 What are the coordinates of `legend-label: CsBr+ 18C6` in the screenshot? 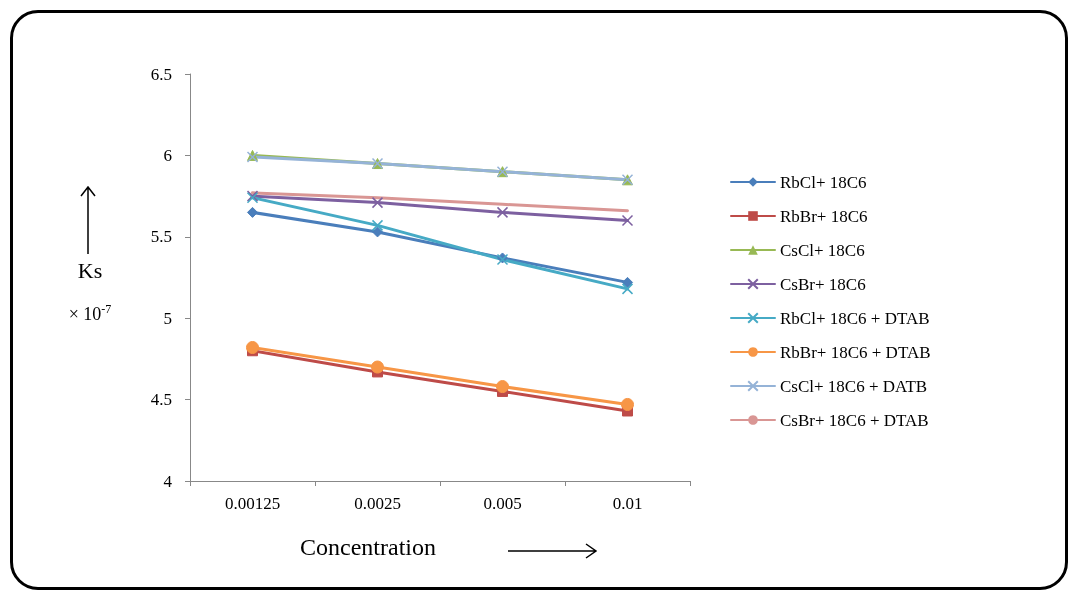 It's located at (823, 284).